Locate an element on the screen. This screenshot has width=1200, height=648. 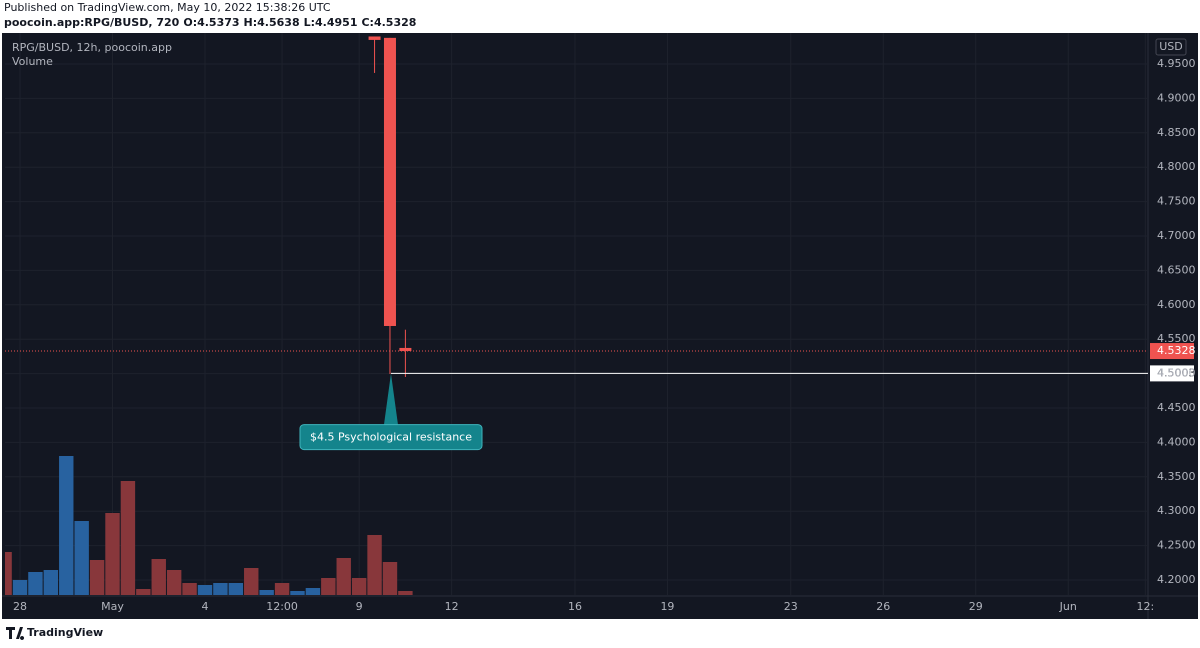
callout-text: $4.5 Psychological resistance is located at coordinates (391, 437).